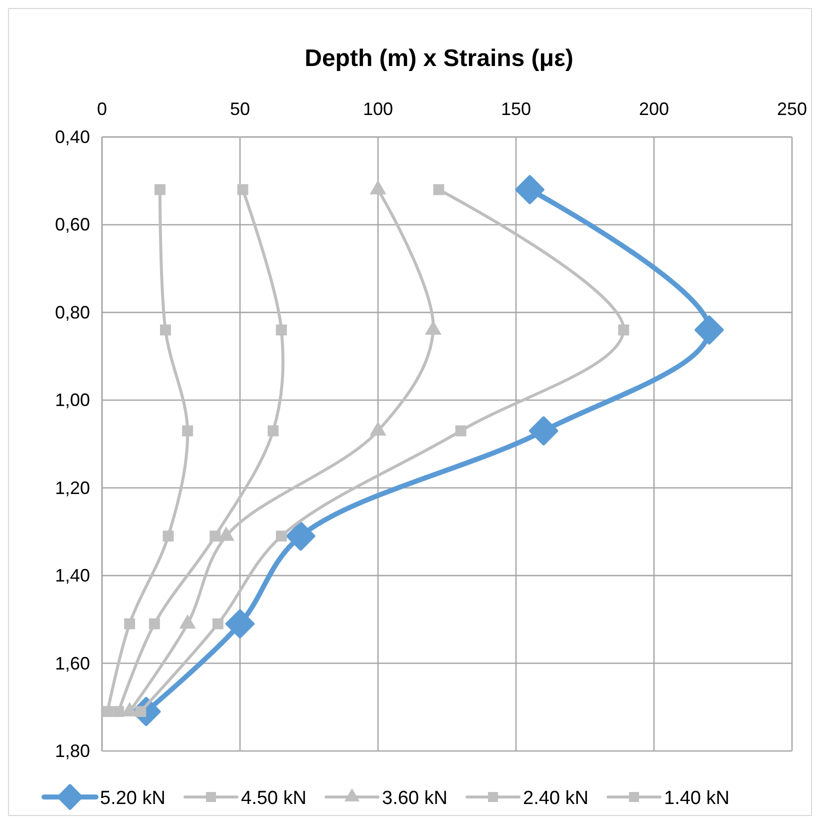 This screenshot has height=825, width=820. What do you see at coordinates (439, 58) in the screenshot?
I see `chart-title: Depth (m) x Strains (με)` at bounding box center [439, 58].